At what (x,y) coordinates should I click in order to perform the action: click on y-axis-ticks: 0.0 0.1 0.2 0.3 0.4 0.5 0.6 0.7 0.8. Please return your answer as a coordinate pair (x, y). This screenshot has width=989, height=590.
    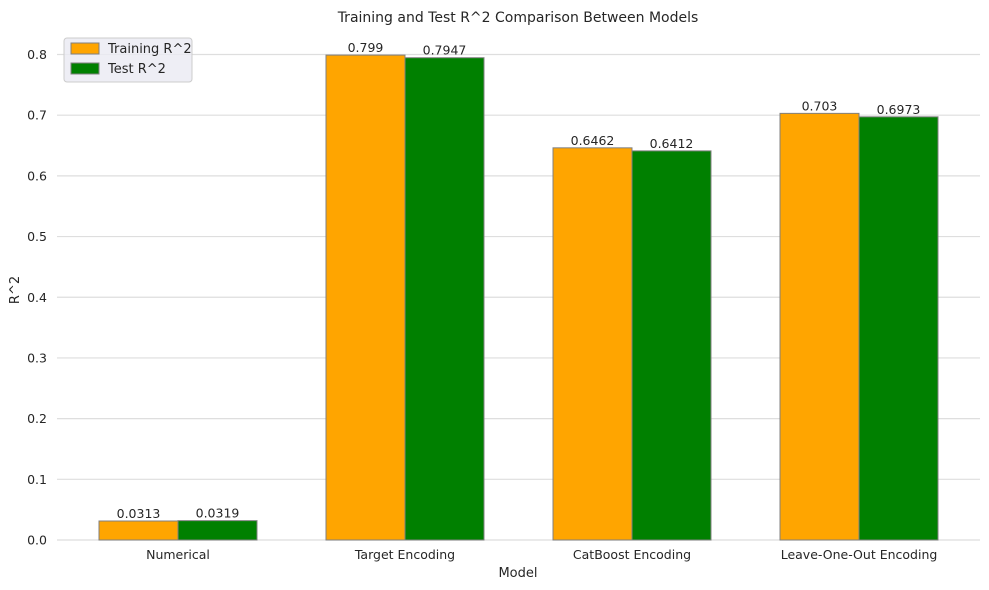
    Looking at the image, I should click on (37, 297).